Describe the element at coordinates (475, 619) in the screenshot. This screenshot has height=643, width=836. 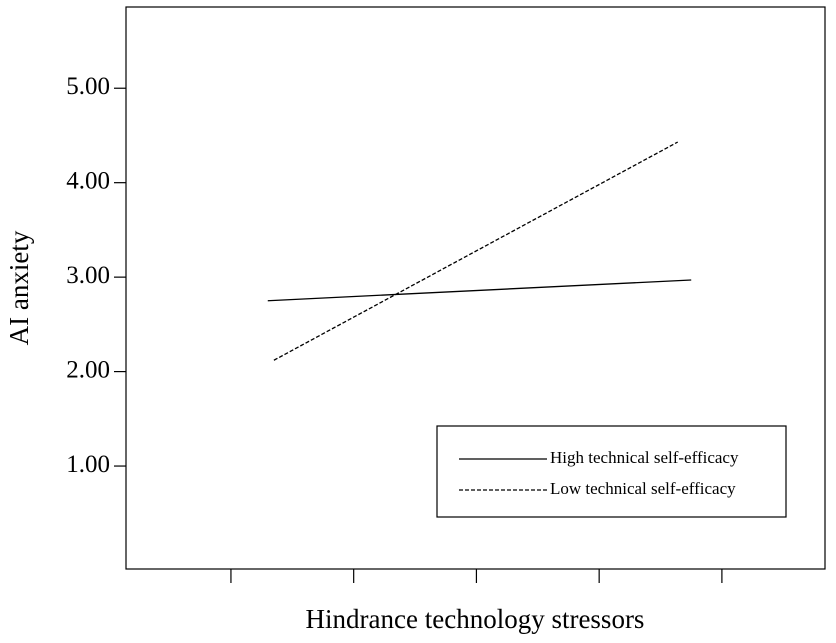
I see `x-axis-label: Hindrance technology stressors` at that location.